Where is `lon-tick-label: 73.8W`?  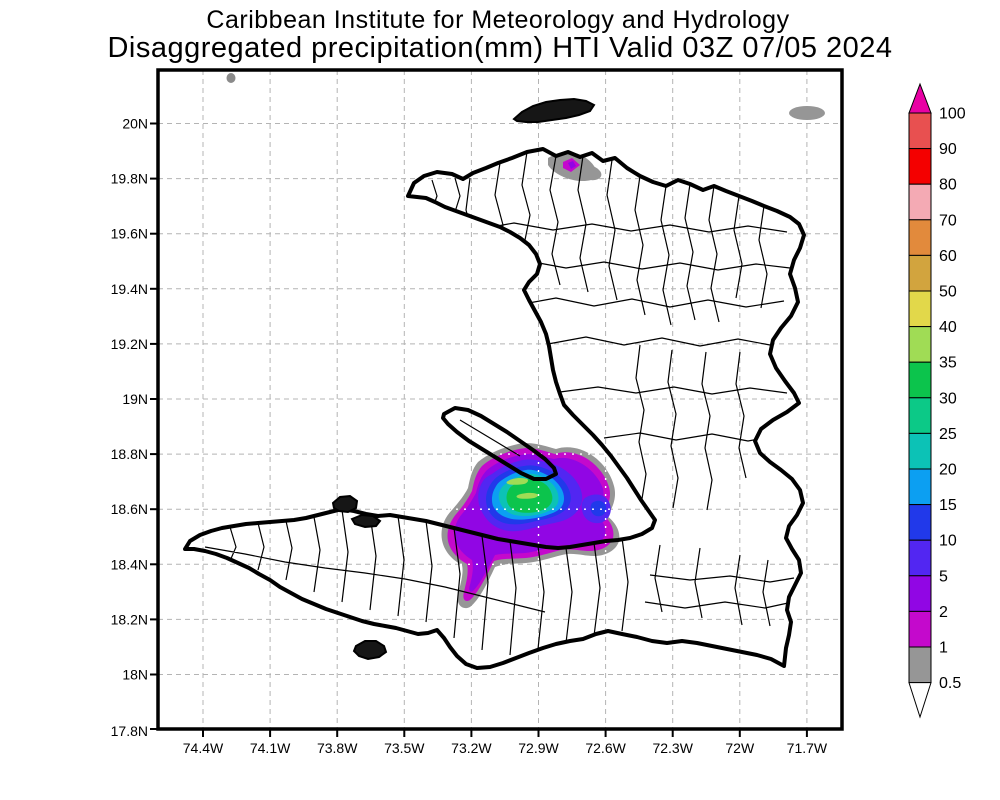
lon-tick-label: 73.8W is located at coordinates (337, 748).